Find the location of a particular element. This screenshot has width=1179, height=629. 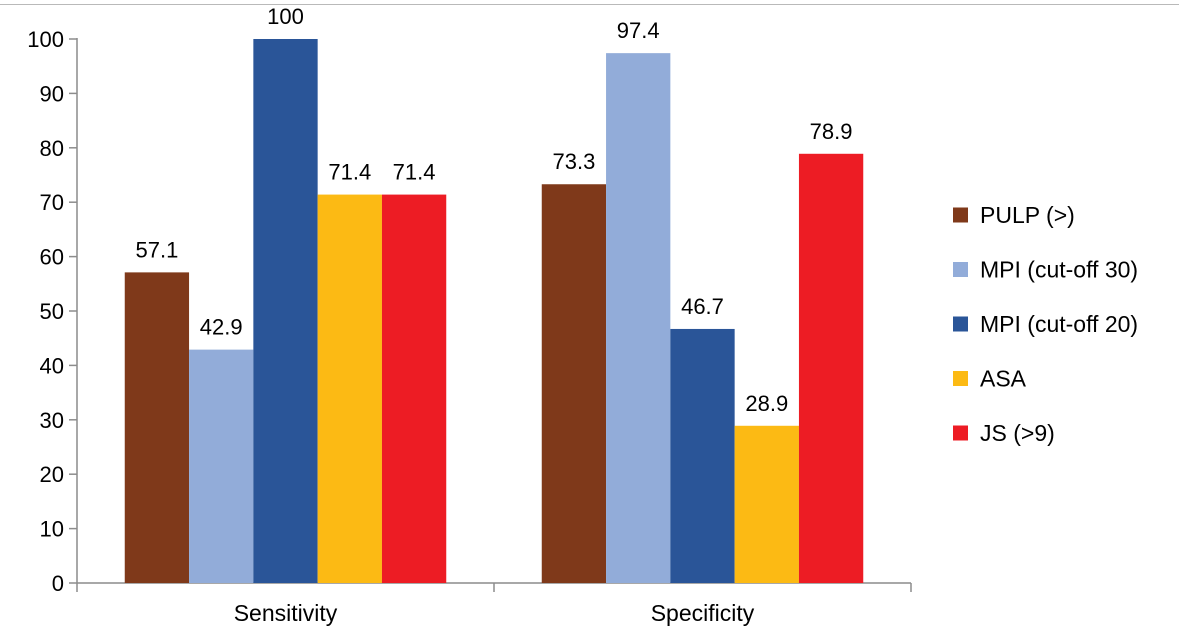

legend-label: PULP (>) is located at coordinates (1027, 215).